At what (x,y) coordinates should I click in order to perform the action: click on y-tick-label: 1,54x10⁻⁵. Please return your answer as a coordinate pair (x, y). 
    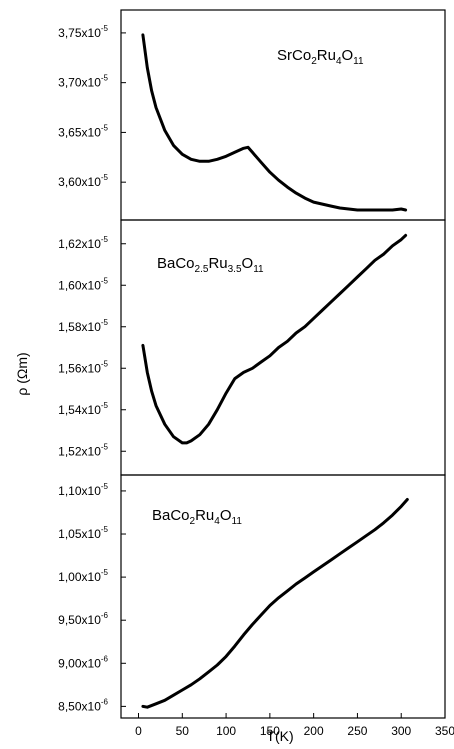
    Looking at the image, I should click on (83, 409).